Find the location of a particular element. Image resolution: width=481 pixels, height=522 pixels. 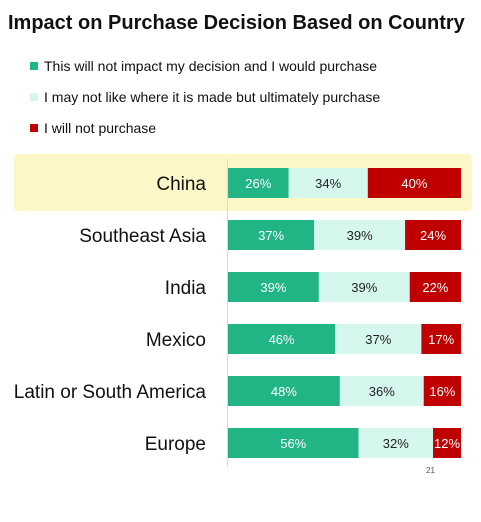

category-label: Southeast Asia is located at coordinates (142, 236).